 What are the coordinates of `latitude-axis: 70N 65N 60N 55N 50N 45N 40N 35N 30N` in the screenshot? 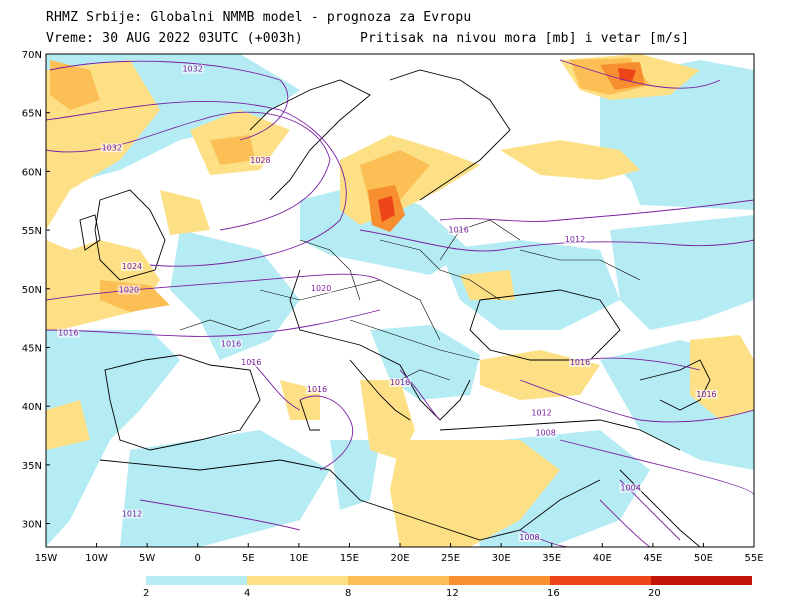 It's located at (36, 290).